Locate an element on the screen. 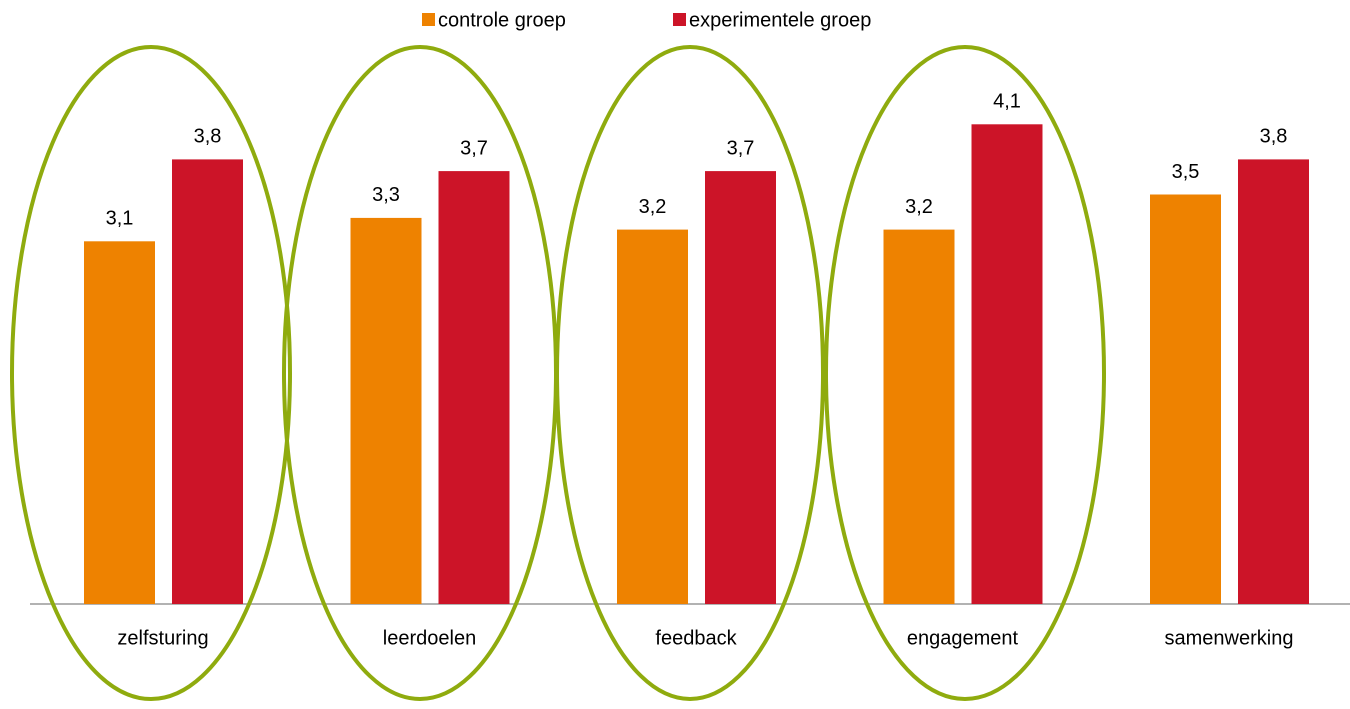 The width and height of the screenshot is (1350, 709). x-tick-label: engagement is located at coordinates (963, 638).